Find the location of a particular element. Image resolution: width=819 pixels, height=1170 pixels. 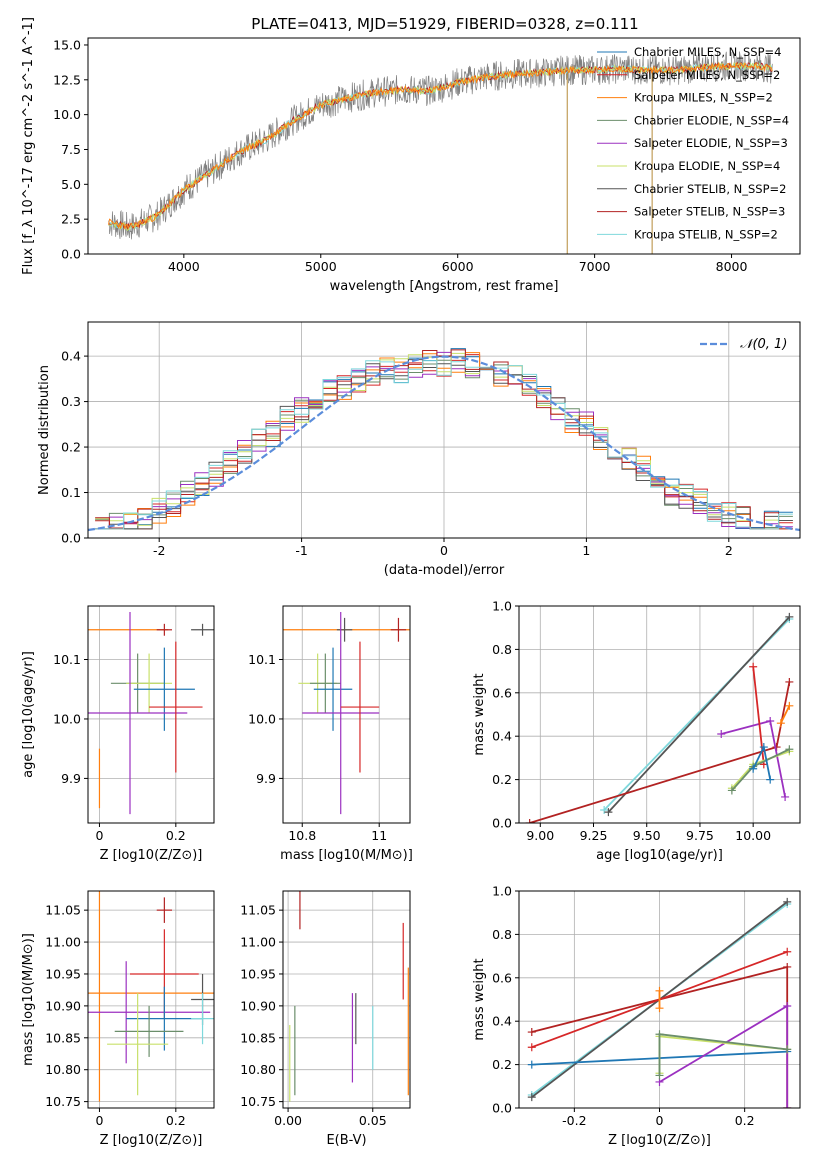

y-axis-label: age [log10(age/yr)] is located at coordinates (28, 714).